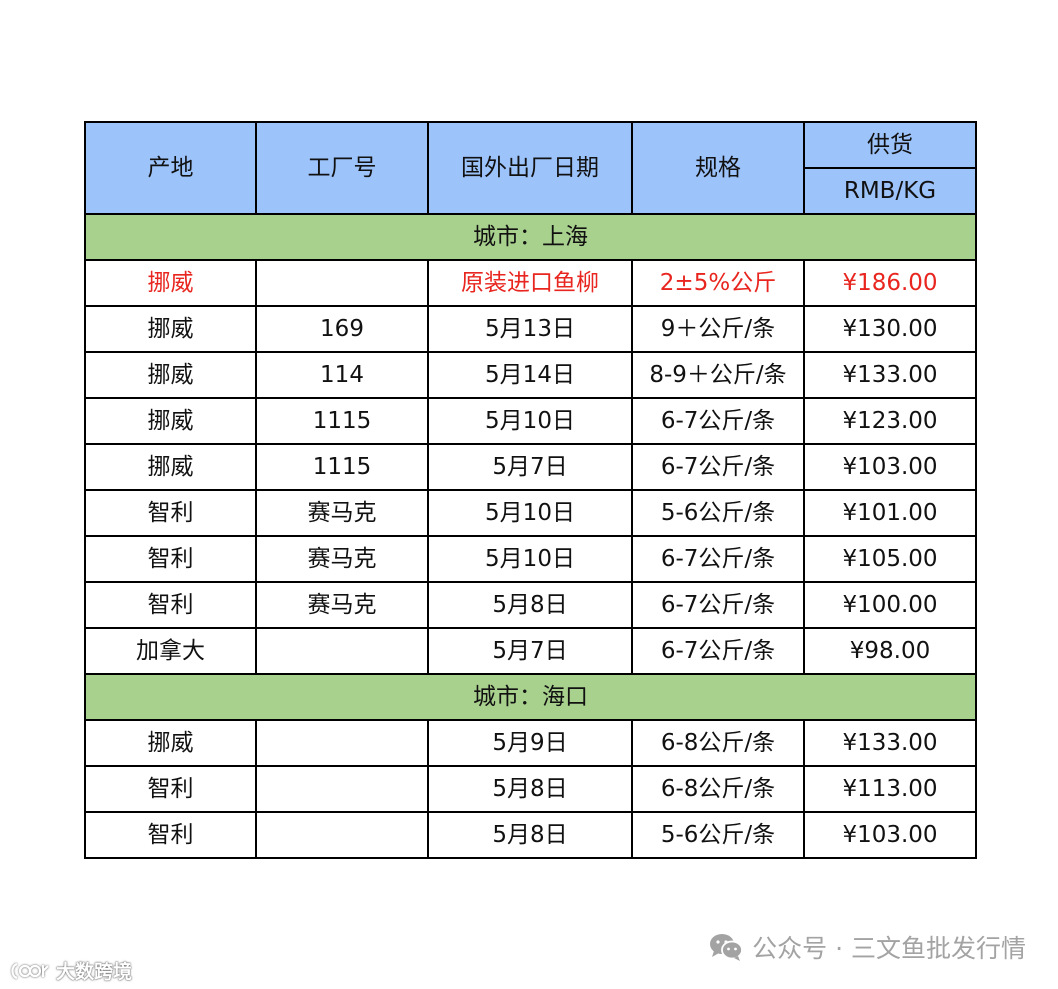 The width and height of the screenshot is (1058, 989). Describe the element at coordinates (94, 972) in the screenshot. I see `watermark-left-text: 大数跨境` at that location.